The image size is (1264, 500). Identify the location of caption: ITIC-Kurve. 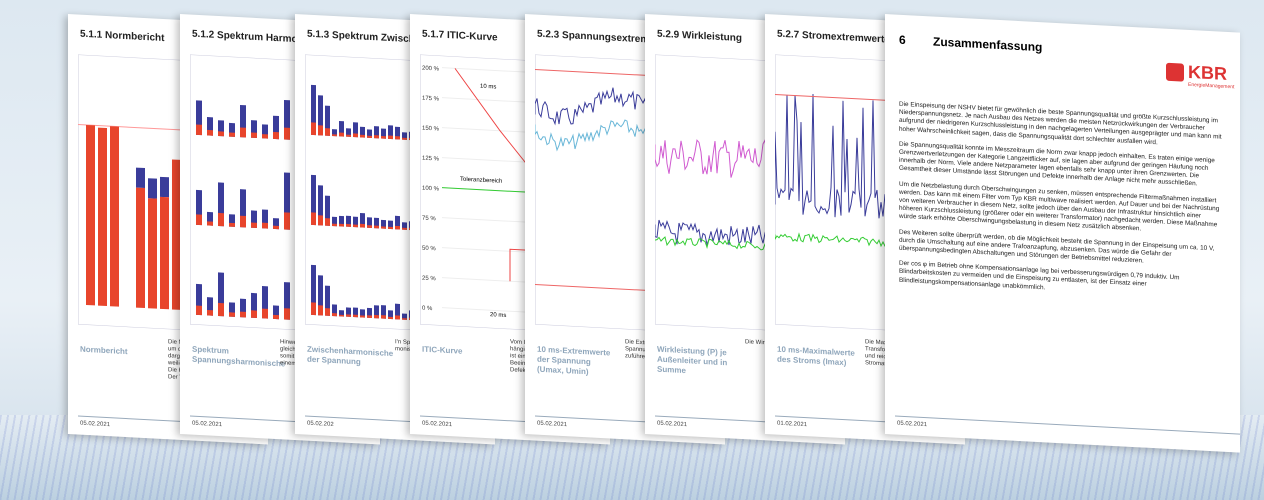
(442, 350).